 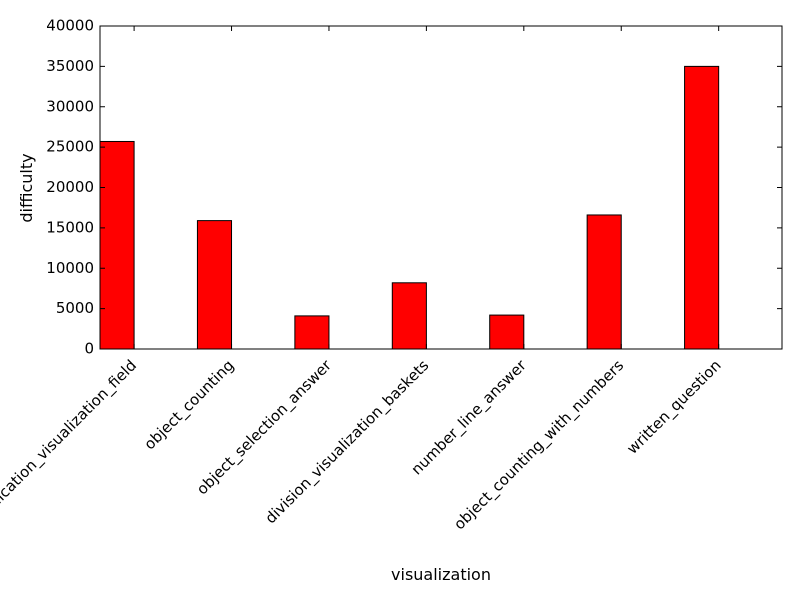 I want to click on x-tick-label-object-counting: object_counting, so click(x=189, y=405).